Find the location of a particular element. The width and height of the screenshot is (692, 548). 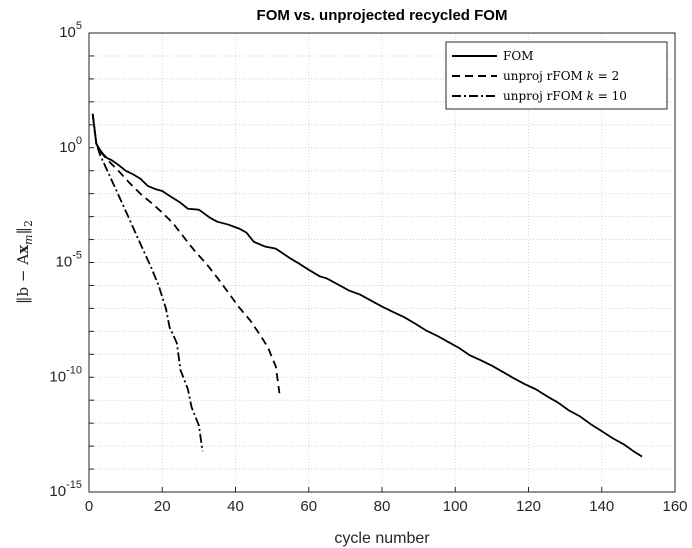

legend-entry-rfom-k2: unproj rFOM k = 2 is located at coordinates (535, 76).